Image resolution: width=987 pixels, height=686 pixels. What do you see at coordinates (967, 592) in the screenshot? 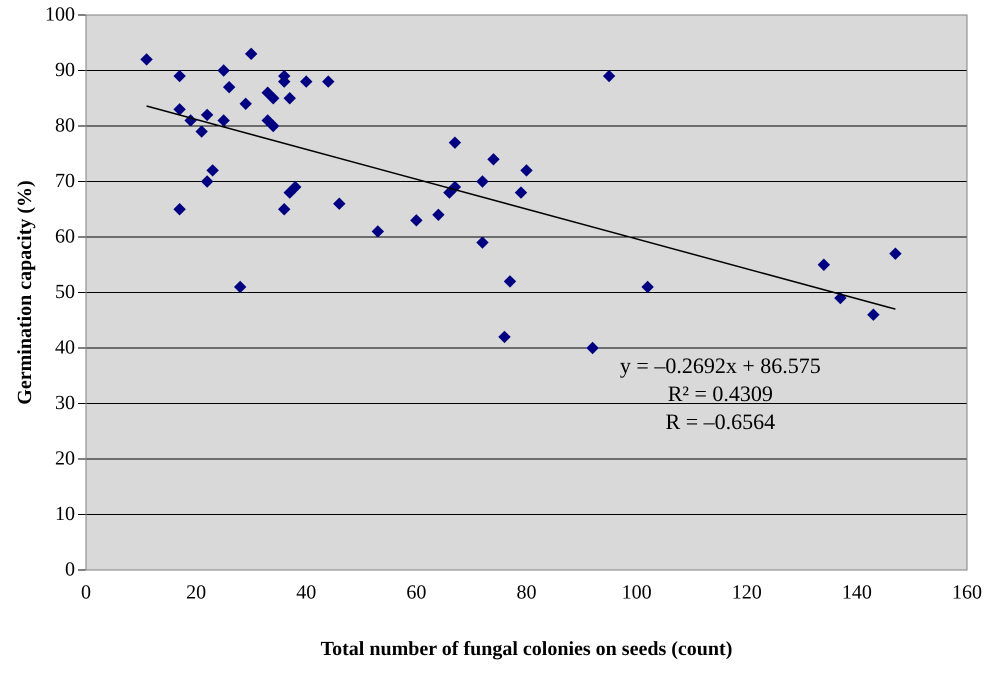
I see `x-tick-label: 160` at bounding box center [967, 592].